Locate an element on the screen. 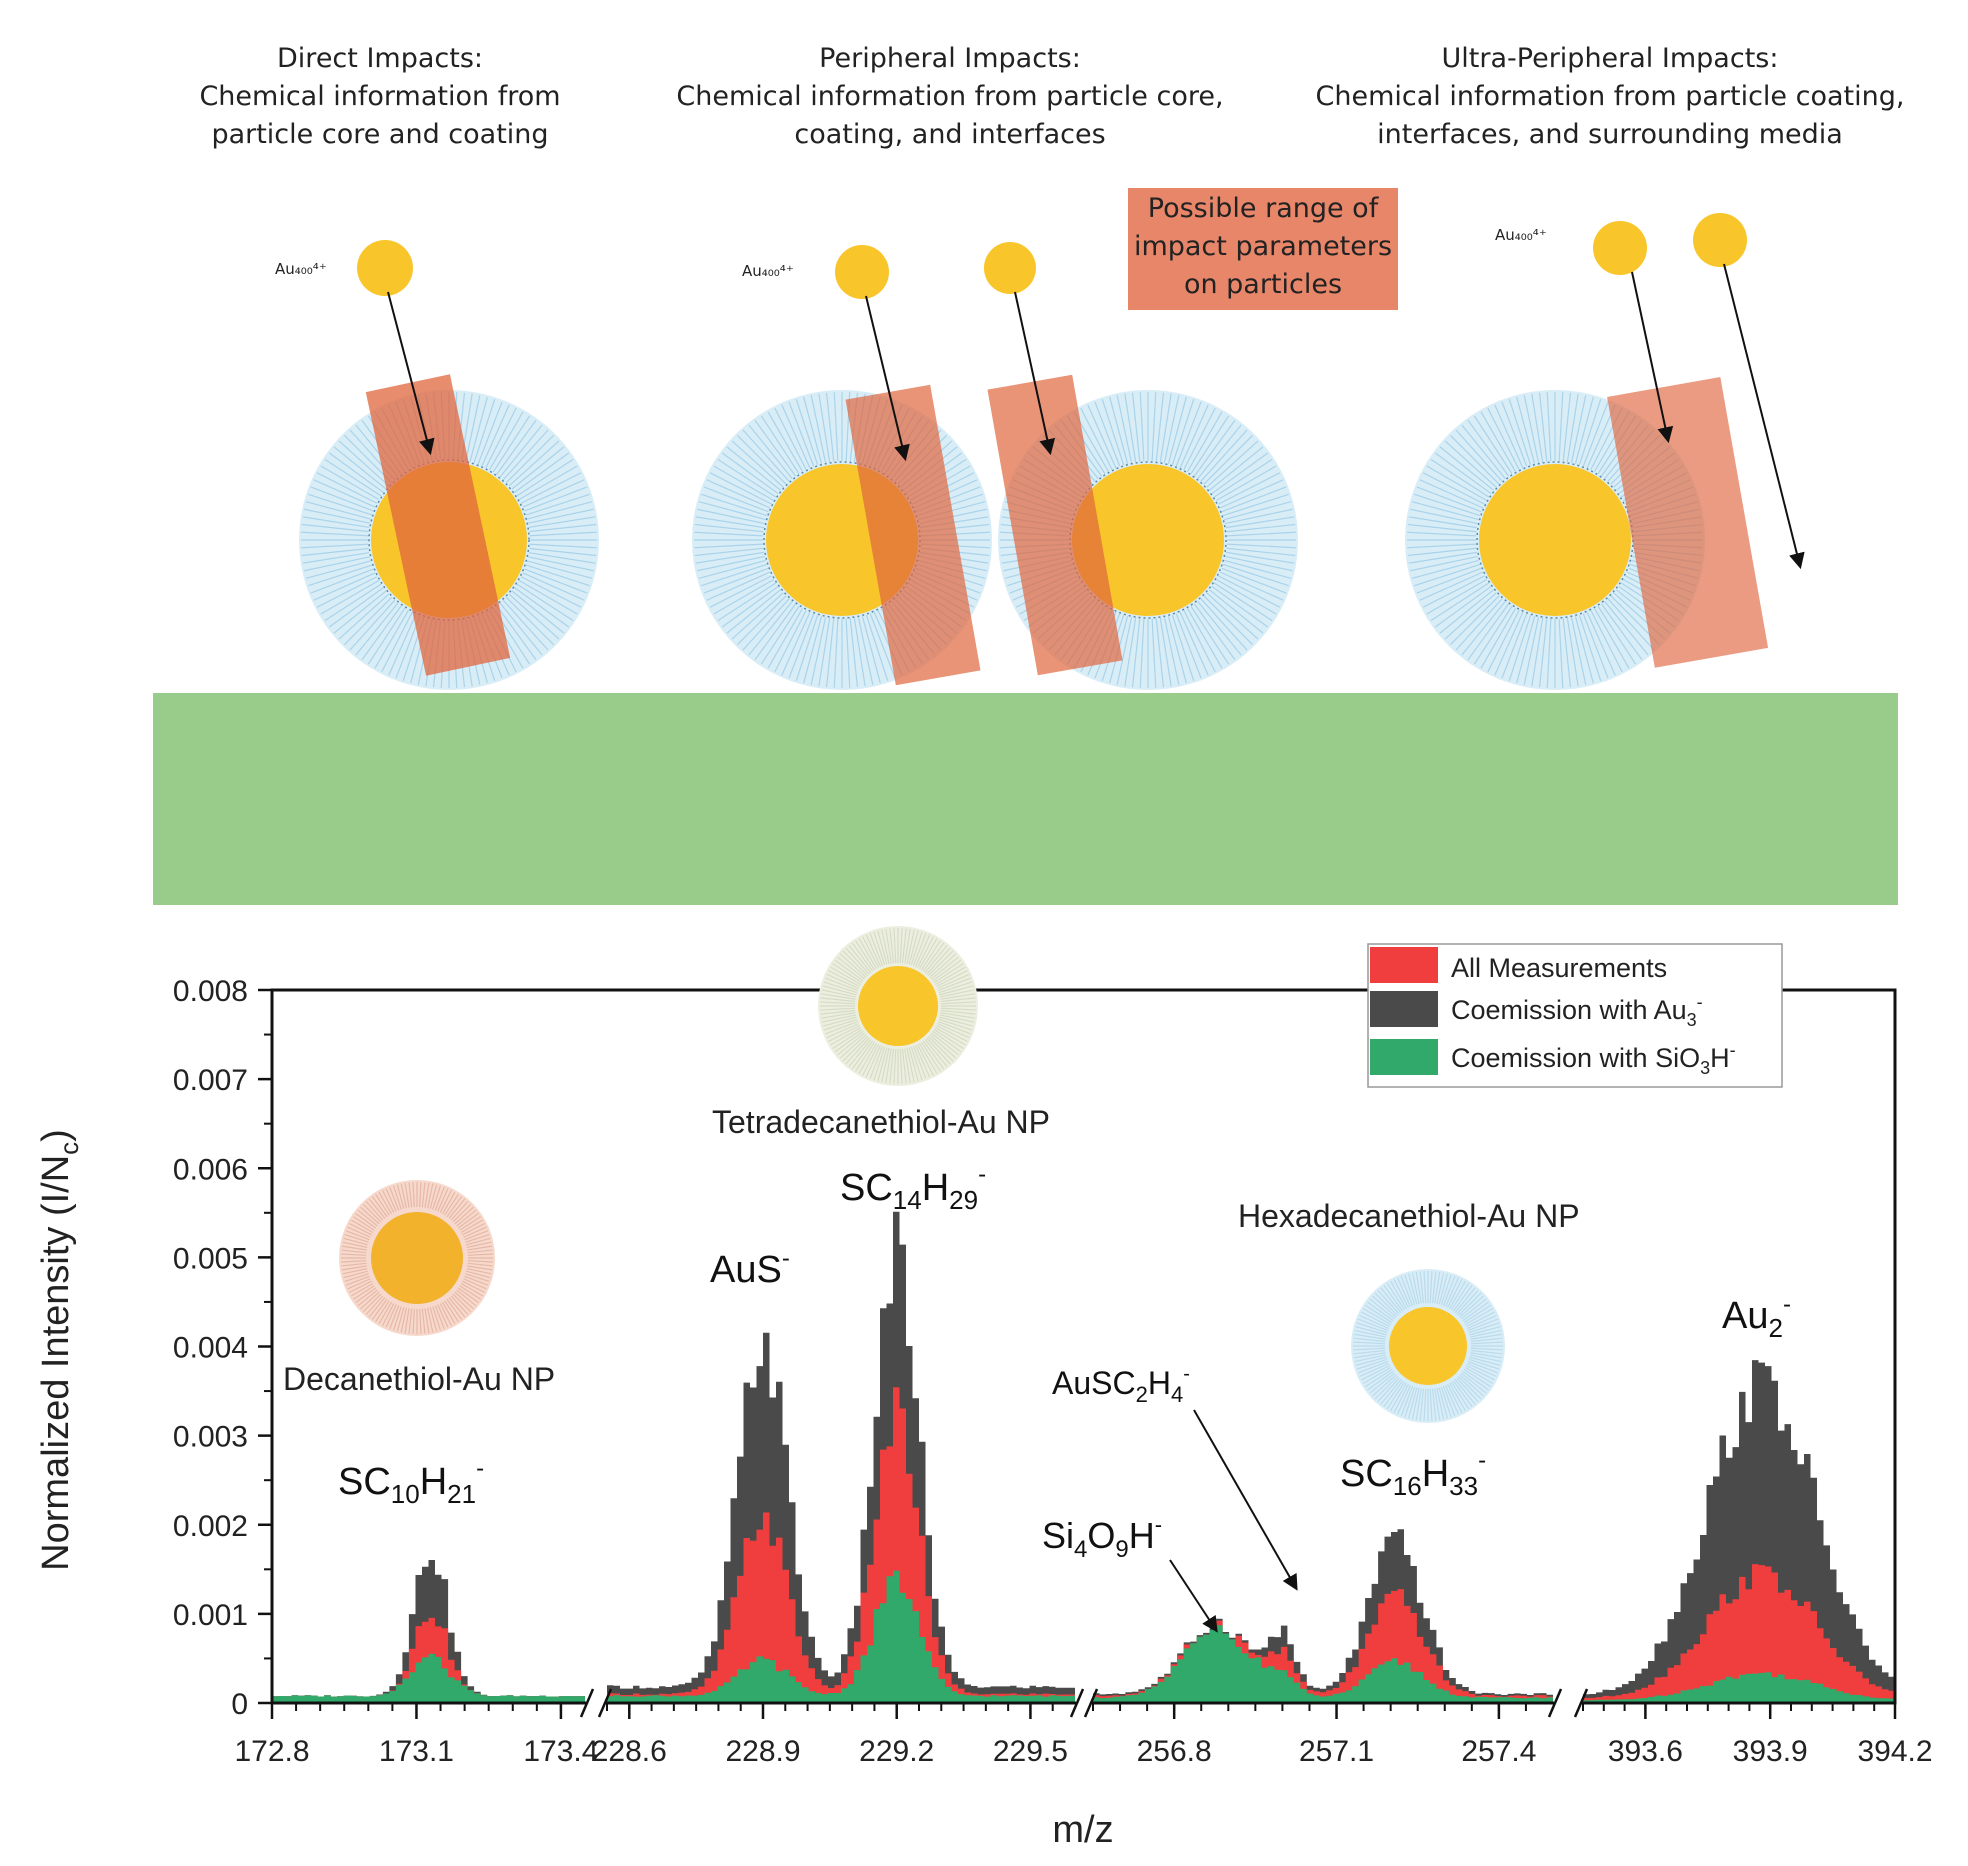 The width and height of the screenshot is (1968, 1866). panel-peripheral-desc1: Chemical information from particle core, is located at coordinates (950, 96).